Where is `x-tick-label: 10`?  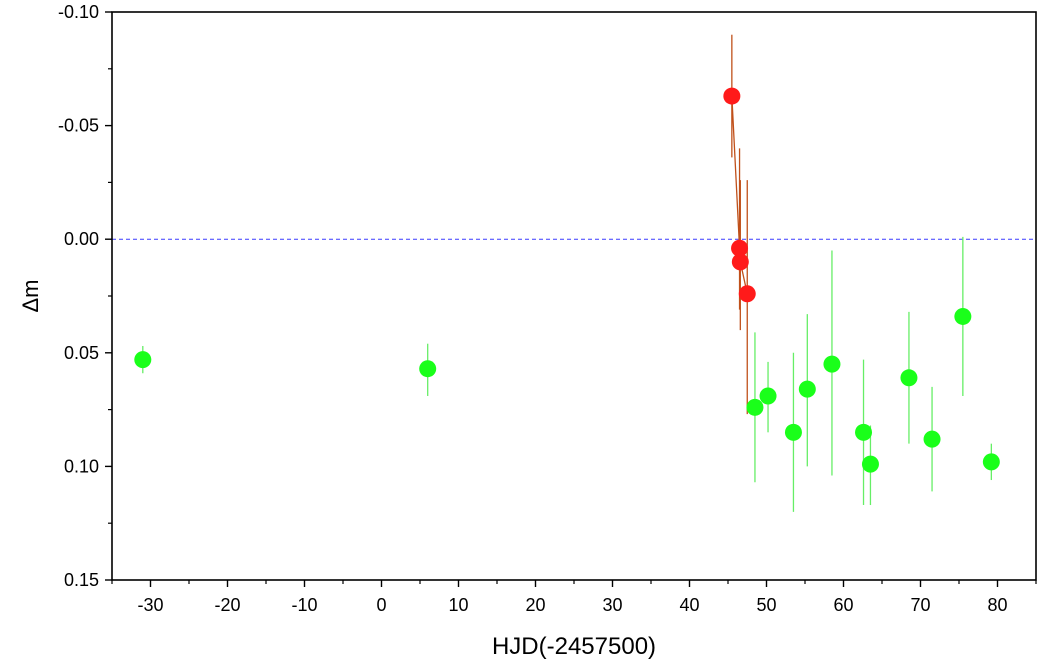
x-tick-label: 10 is located at coordinates (458, 605).